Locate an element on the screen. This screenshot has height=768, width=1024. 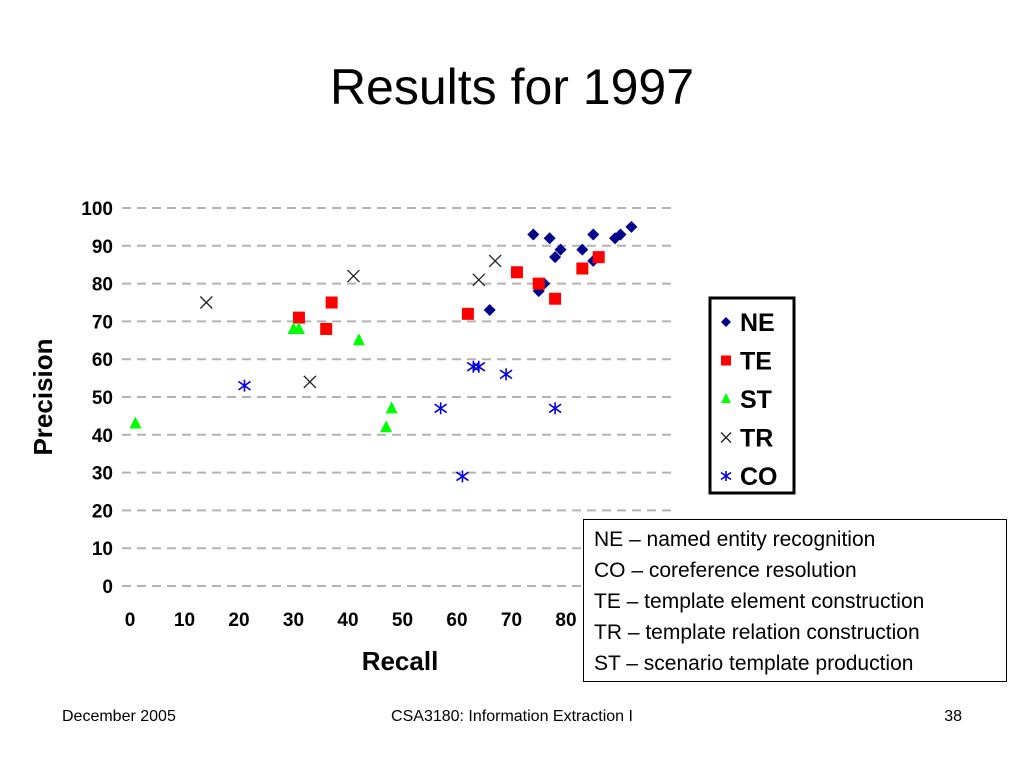
legend-co-icon is located at coordinates (726, 476).